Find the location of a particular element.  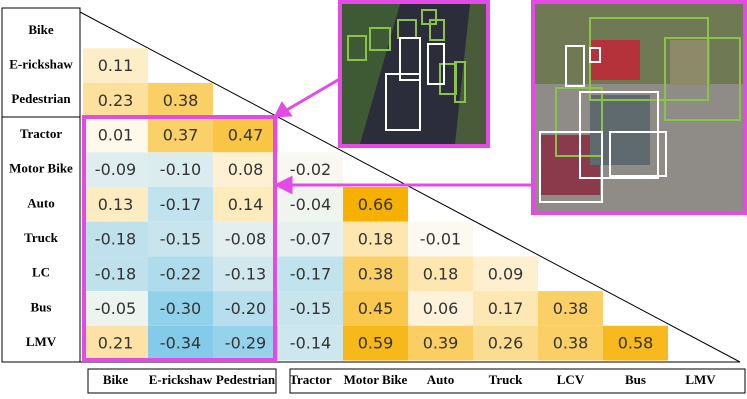

value-label: 0.59 is located at coordinates (376, 343).